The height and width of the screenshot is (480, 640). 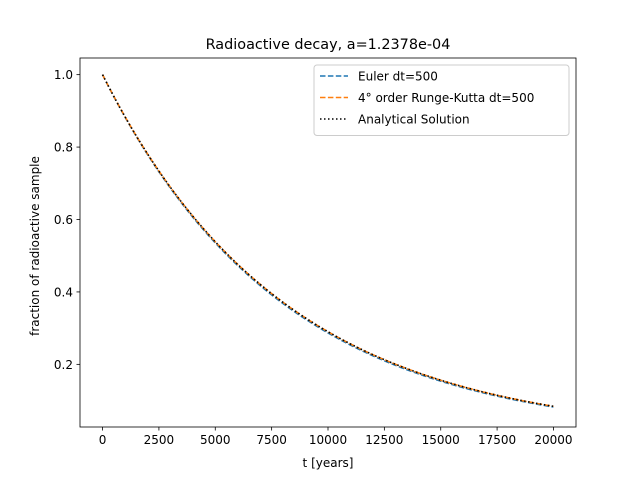 I want to click on x-tick-label: 2500, so click(x=159, y=440).